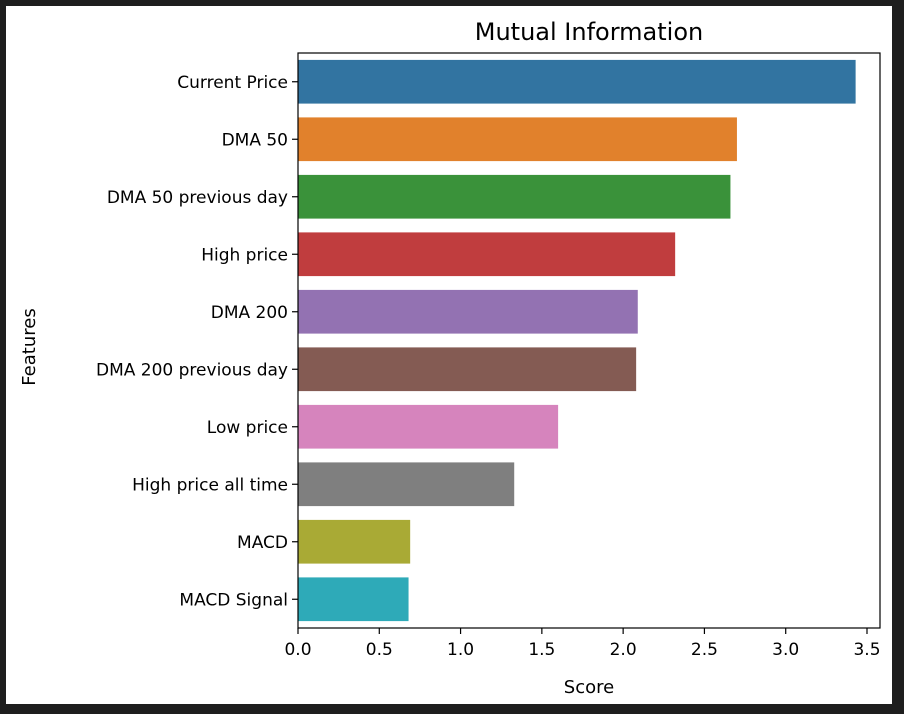 The height and width of the screenshot is (714, 904). What do you see at coordinates (197, 198) in the screenshot?
I see `y-tick-label-2: DMA 50 previous day` at bounding box center [197, 198].